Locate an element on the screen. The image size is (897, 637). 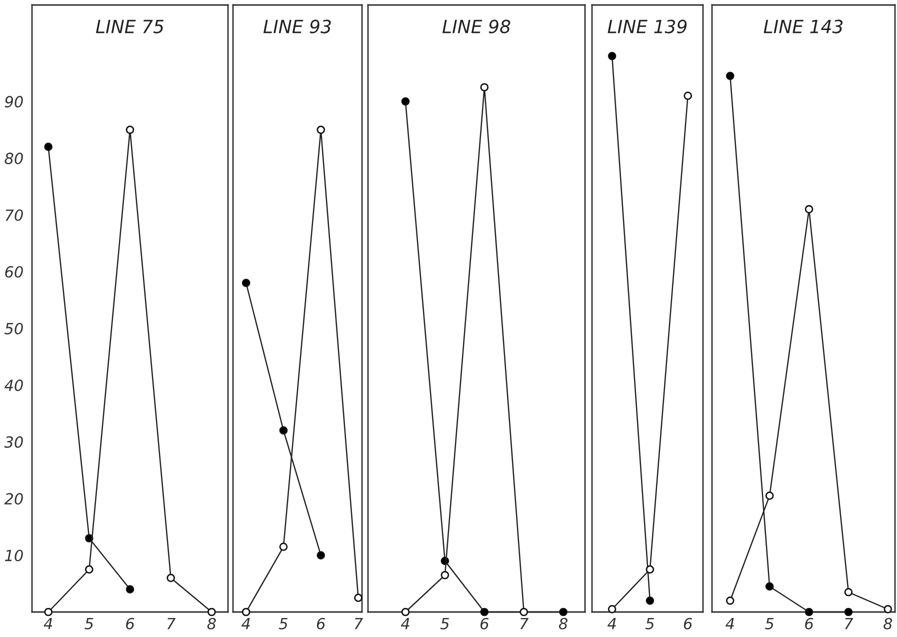
y-tick-label: 30 is located at coordinates (13, 442).